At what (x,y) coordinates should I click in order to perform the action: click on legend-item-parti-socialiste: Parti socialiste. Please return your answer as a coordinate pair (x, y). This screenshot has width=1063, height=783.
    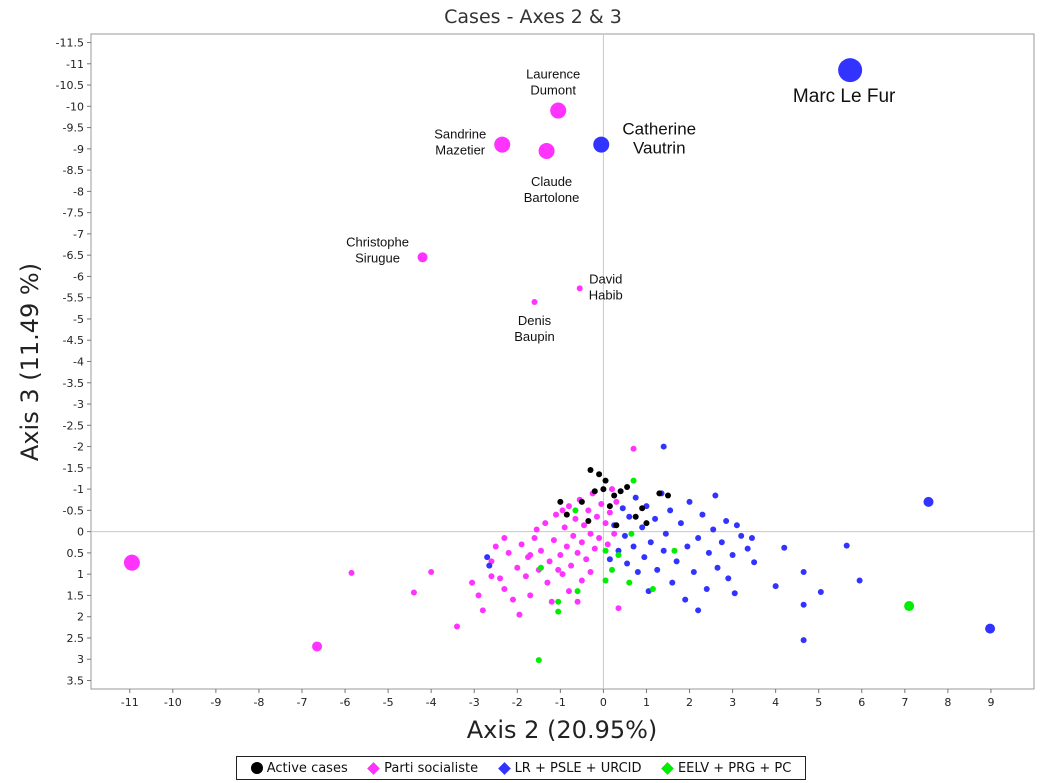
    Looking at the image, I should click on (422, 768).